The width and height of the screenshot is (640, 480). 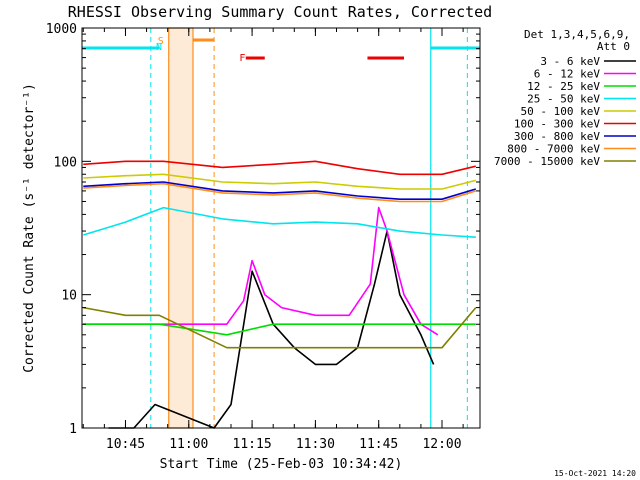 I want to click on saa-band, so click(x=181, y=228).